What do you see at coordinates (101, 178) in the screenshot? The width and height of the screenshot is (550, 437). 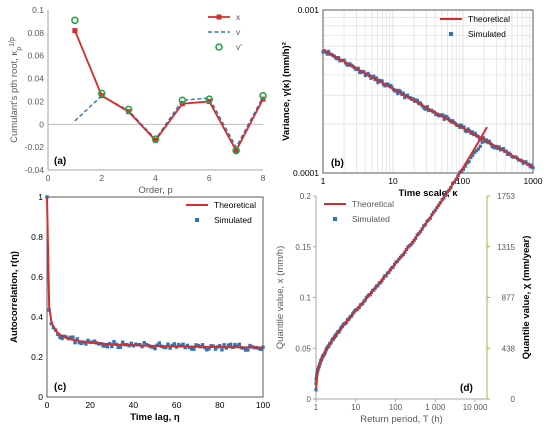 I see `x-tick-label: 2` at bounding box center [101, 178].